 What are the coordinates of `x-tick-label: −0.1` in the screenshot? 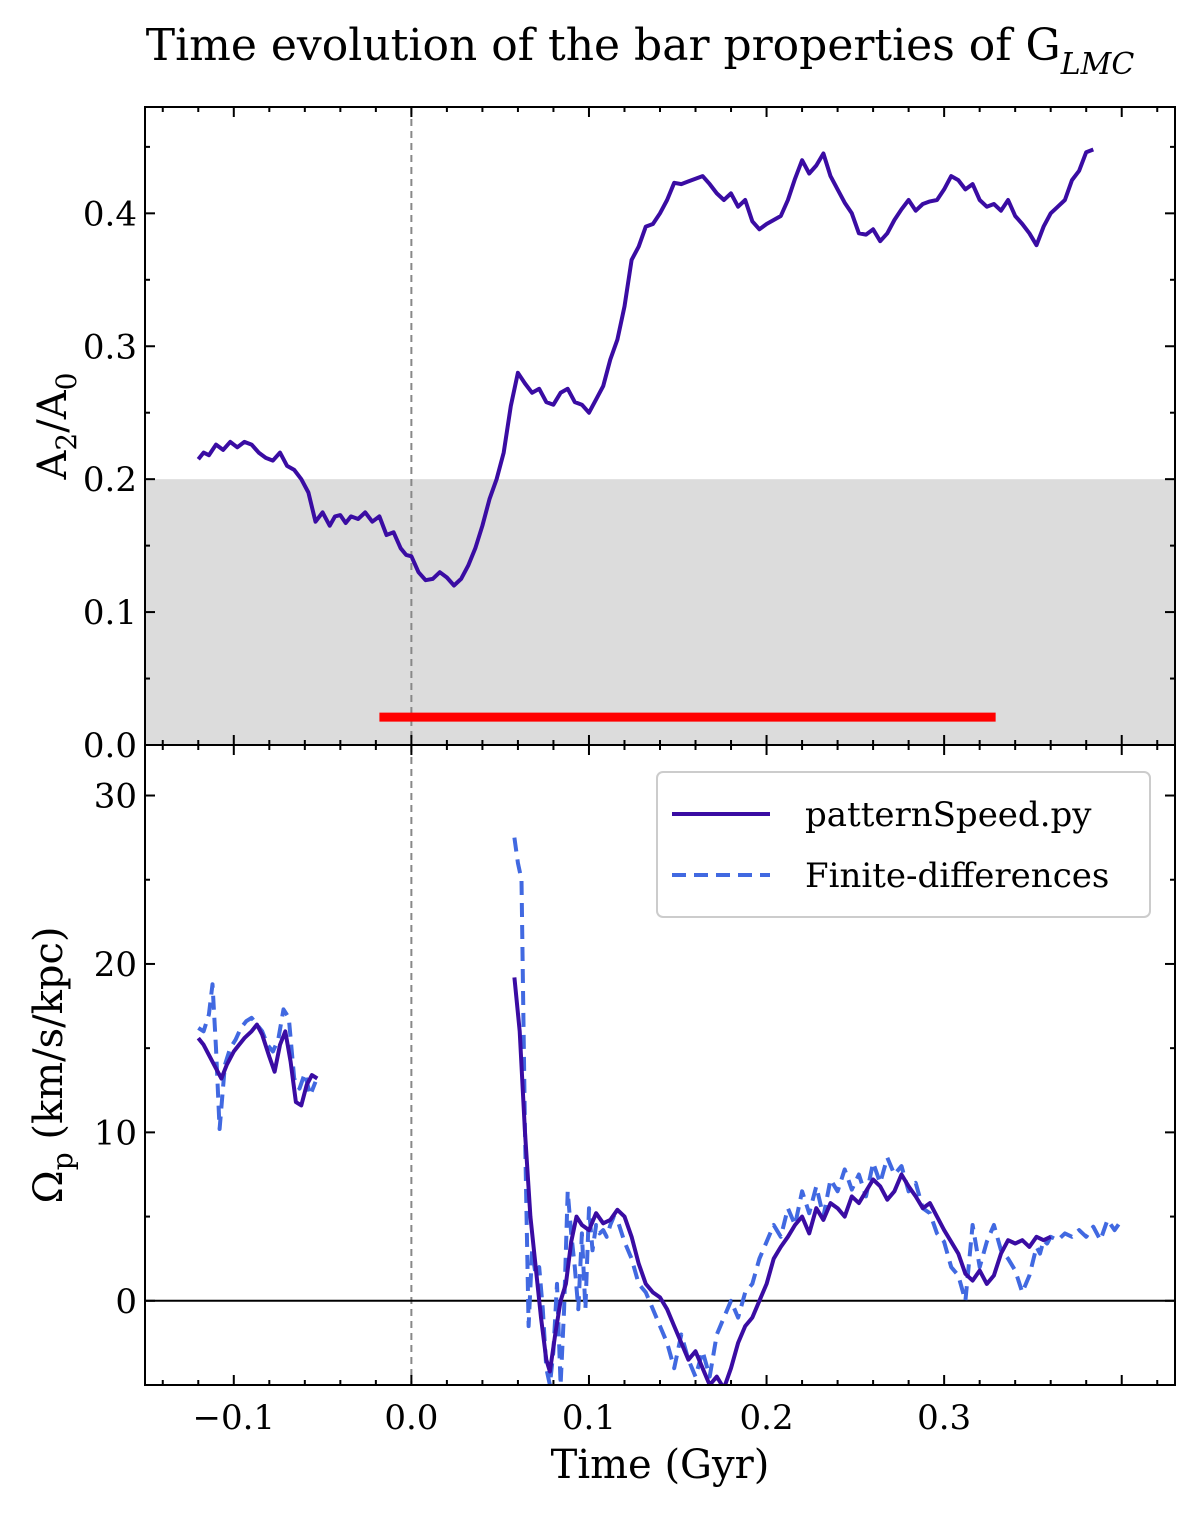 It's located at (234, 1418).